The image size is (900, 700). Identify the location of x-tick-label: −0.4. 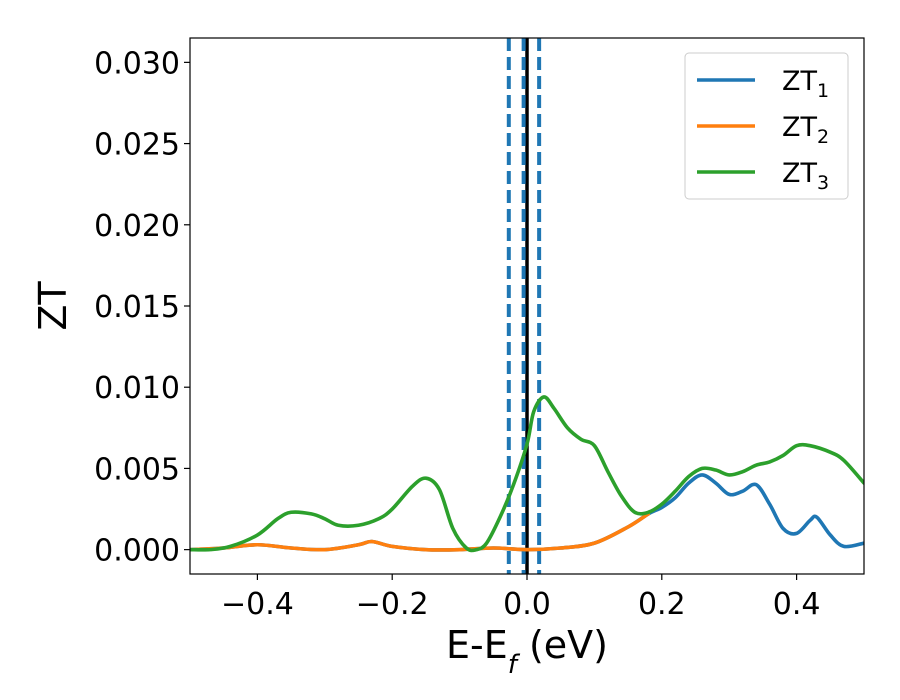
(257, 604).